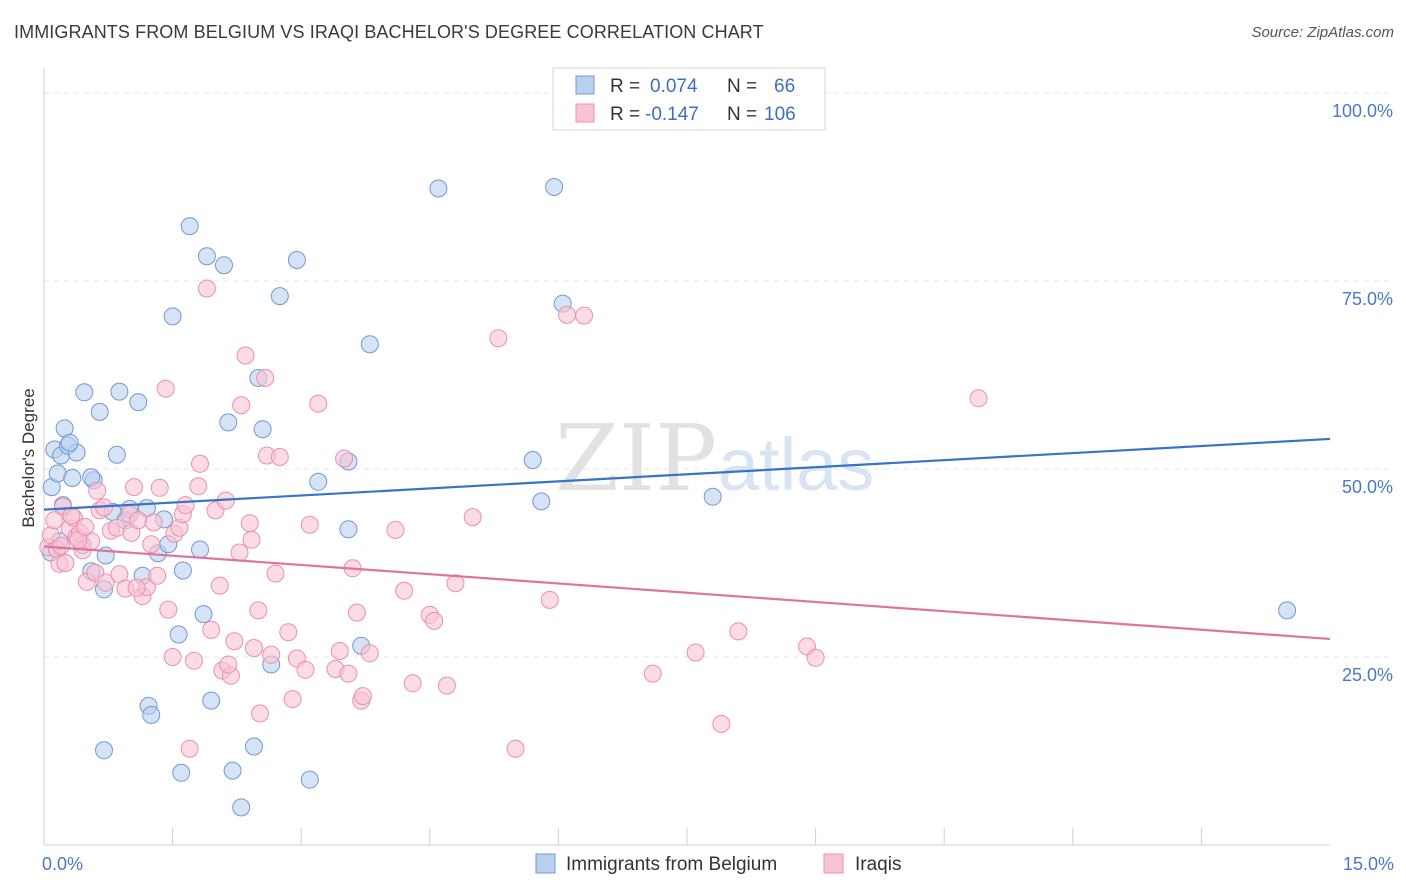 This screenshot has width=1406, height=892. I want to click on legend-n-label-belgium: N =, so click(742, 86).